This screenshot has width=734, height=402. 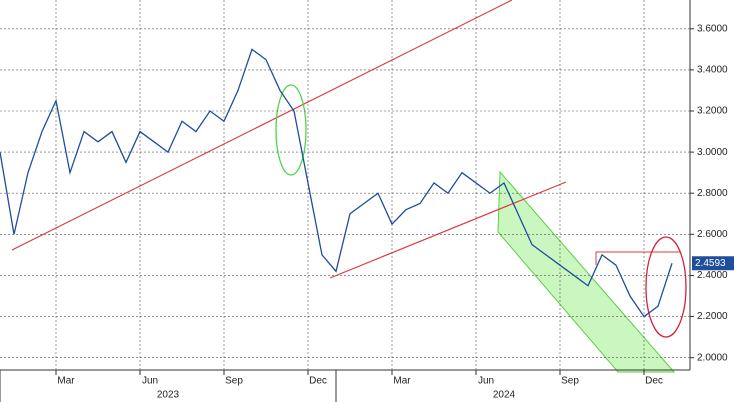 I want to click on y-tick-label: 2.6000, so click(x=712, y=234).